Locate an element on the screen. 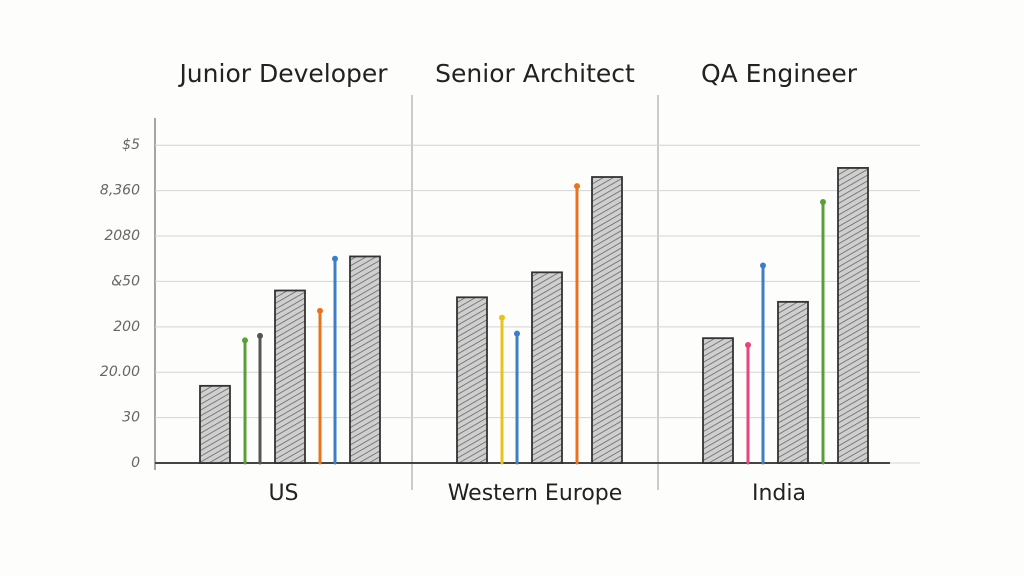  y-tick-label: 0 is located at coordinates (135, 463).